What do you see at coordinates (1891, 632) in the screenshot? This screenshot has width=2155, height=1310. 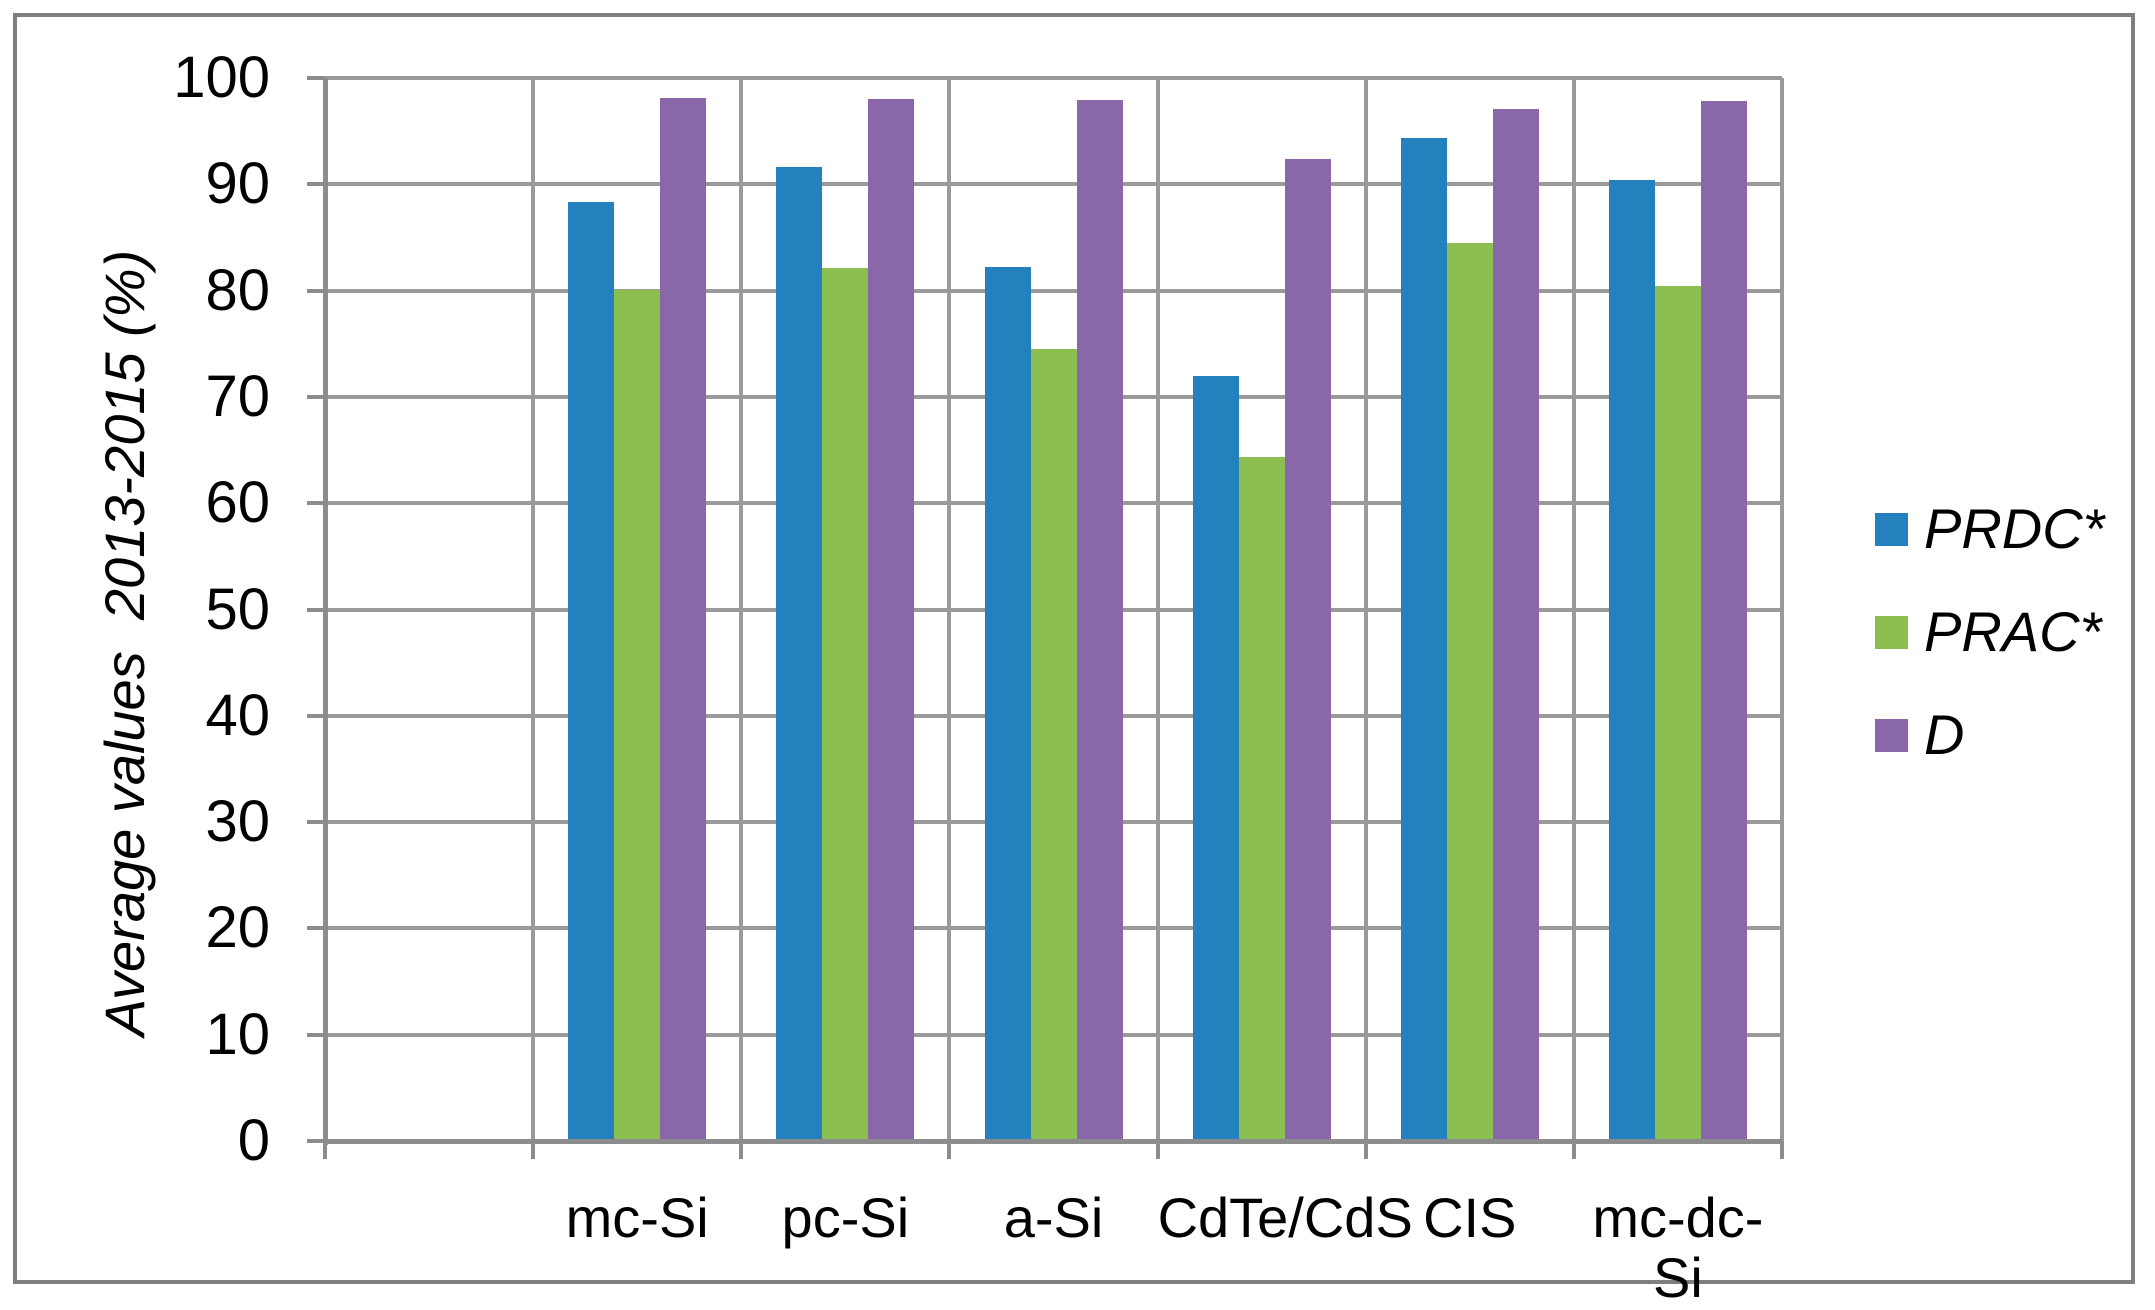 I see `legend-swatch-prac` at bounding box center [1891, 632].